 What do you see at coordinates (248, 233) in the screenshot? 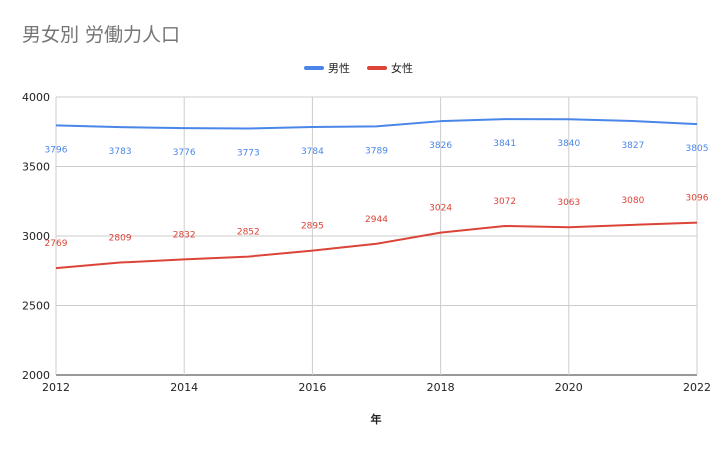
I see `data-label: 2852` at bounding box center [248, 233].